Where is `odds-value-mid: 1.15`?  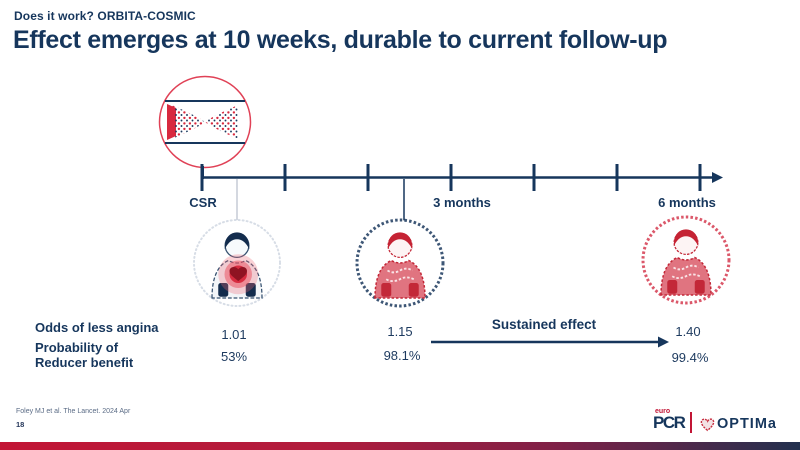
odds-value-mid: 1.15 is located at coordinates (400, 331).